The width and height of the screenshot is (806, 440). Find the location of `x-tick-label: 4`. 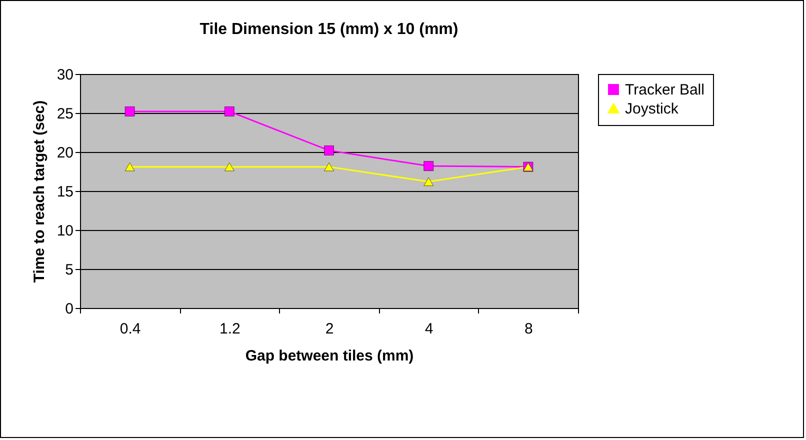

x-tick-label: 4 is located at coordinates (429, 329).